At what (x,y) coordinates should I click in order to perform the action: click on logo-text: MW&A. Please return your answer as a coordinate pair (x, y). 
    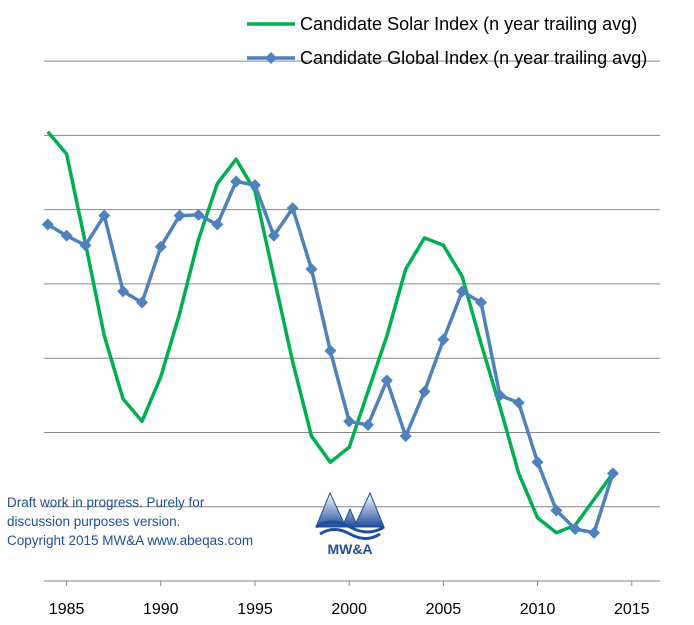
    Looking at the image, I should click on (350, 549).